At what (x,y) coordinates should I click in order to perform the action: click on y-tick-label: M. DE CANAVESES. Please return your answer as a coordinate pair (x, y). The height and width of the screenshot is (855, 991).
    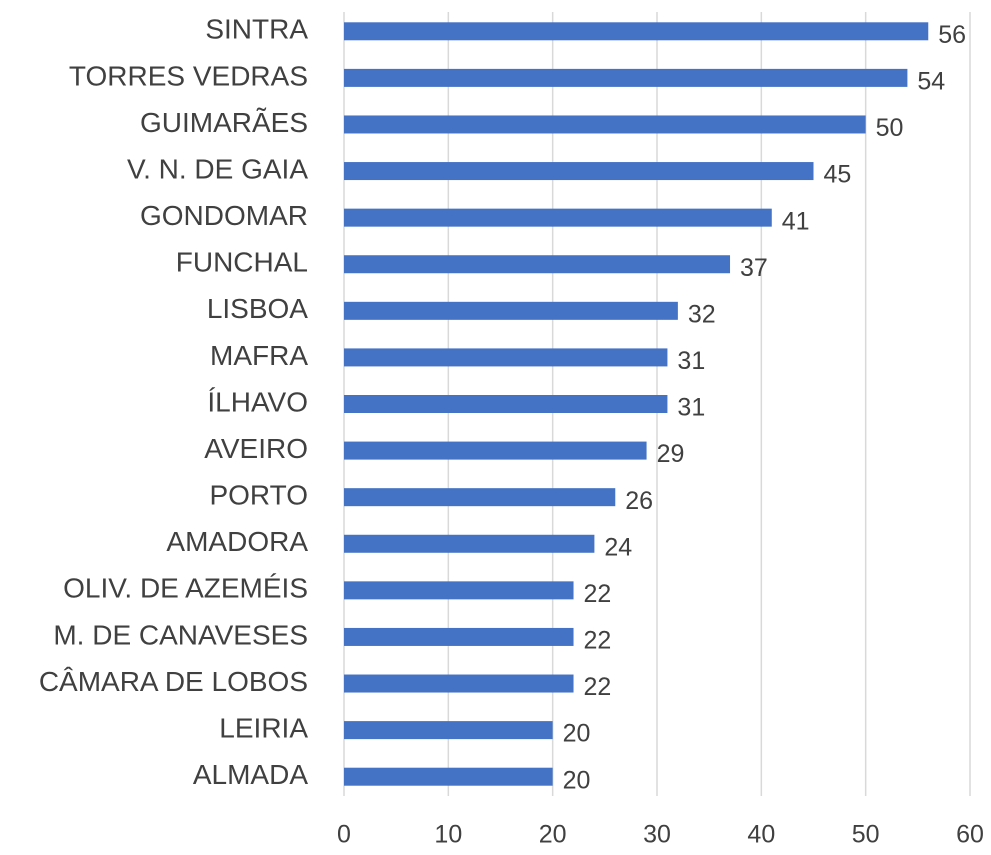
    Looking at the image, I should click on (180, 634).